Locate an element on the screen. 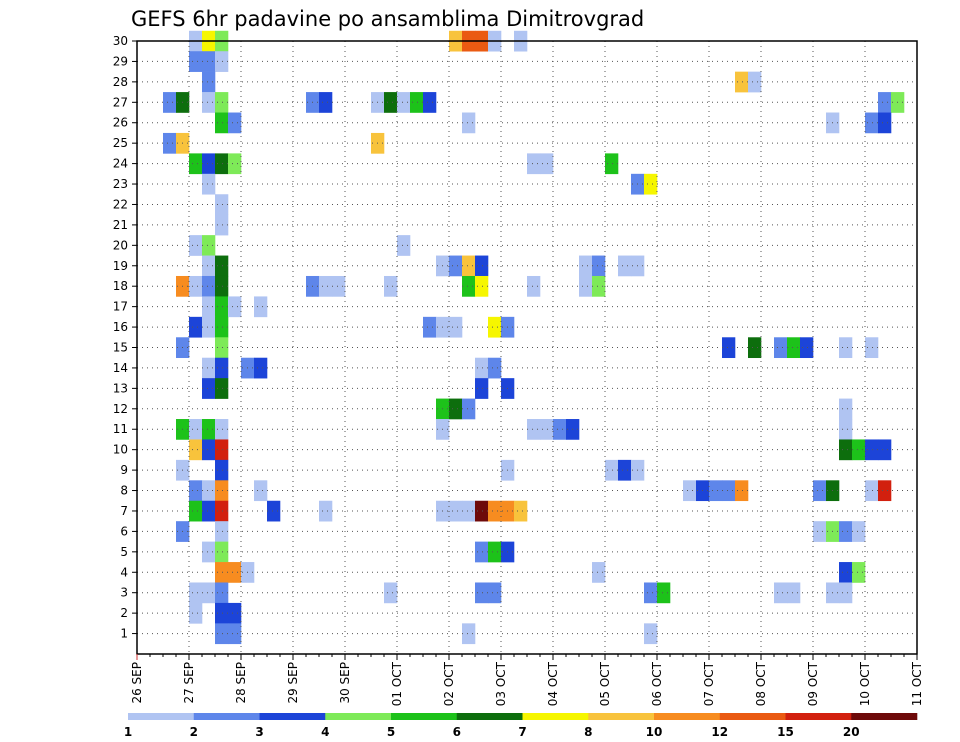  legend-label: 4 is located at coordinates (325, 732).